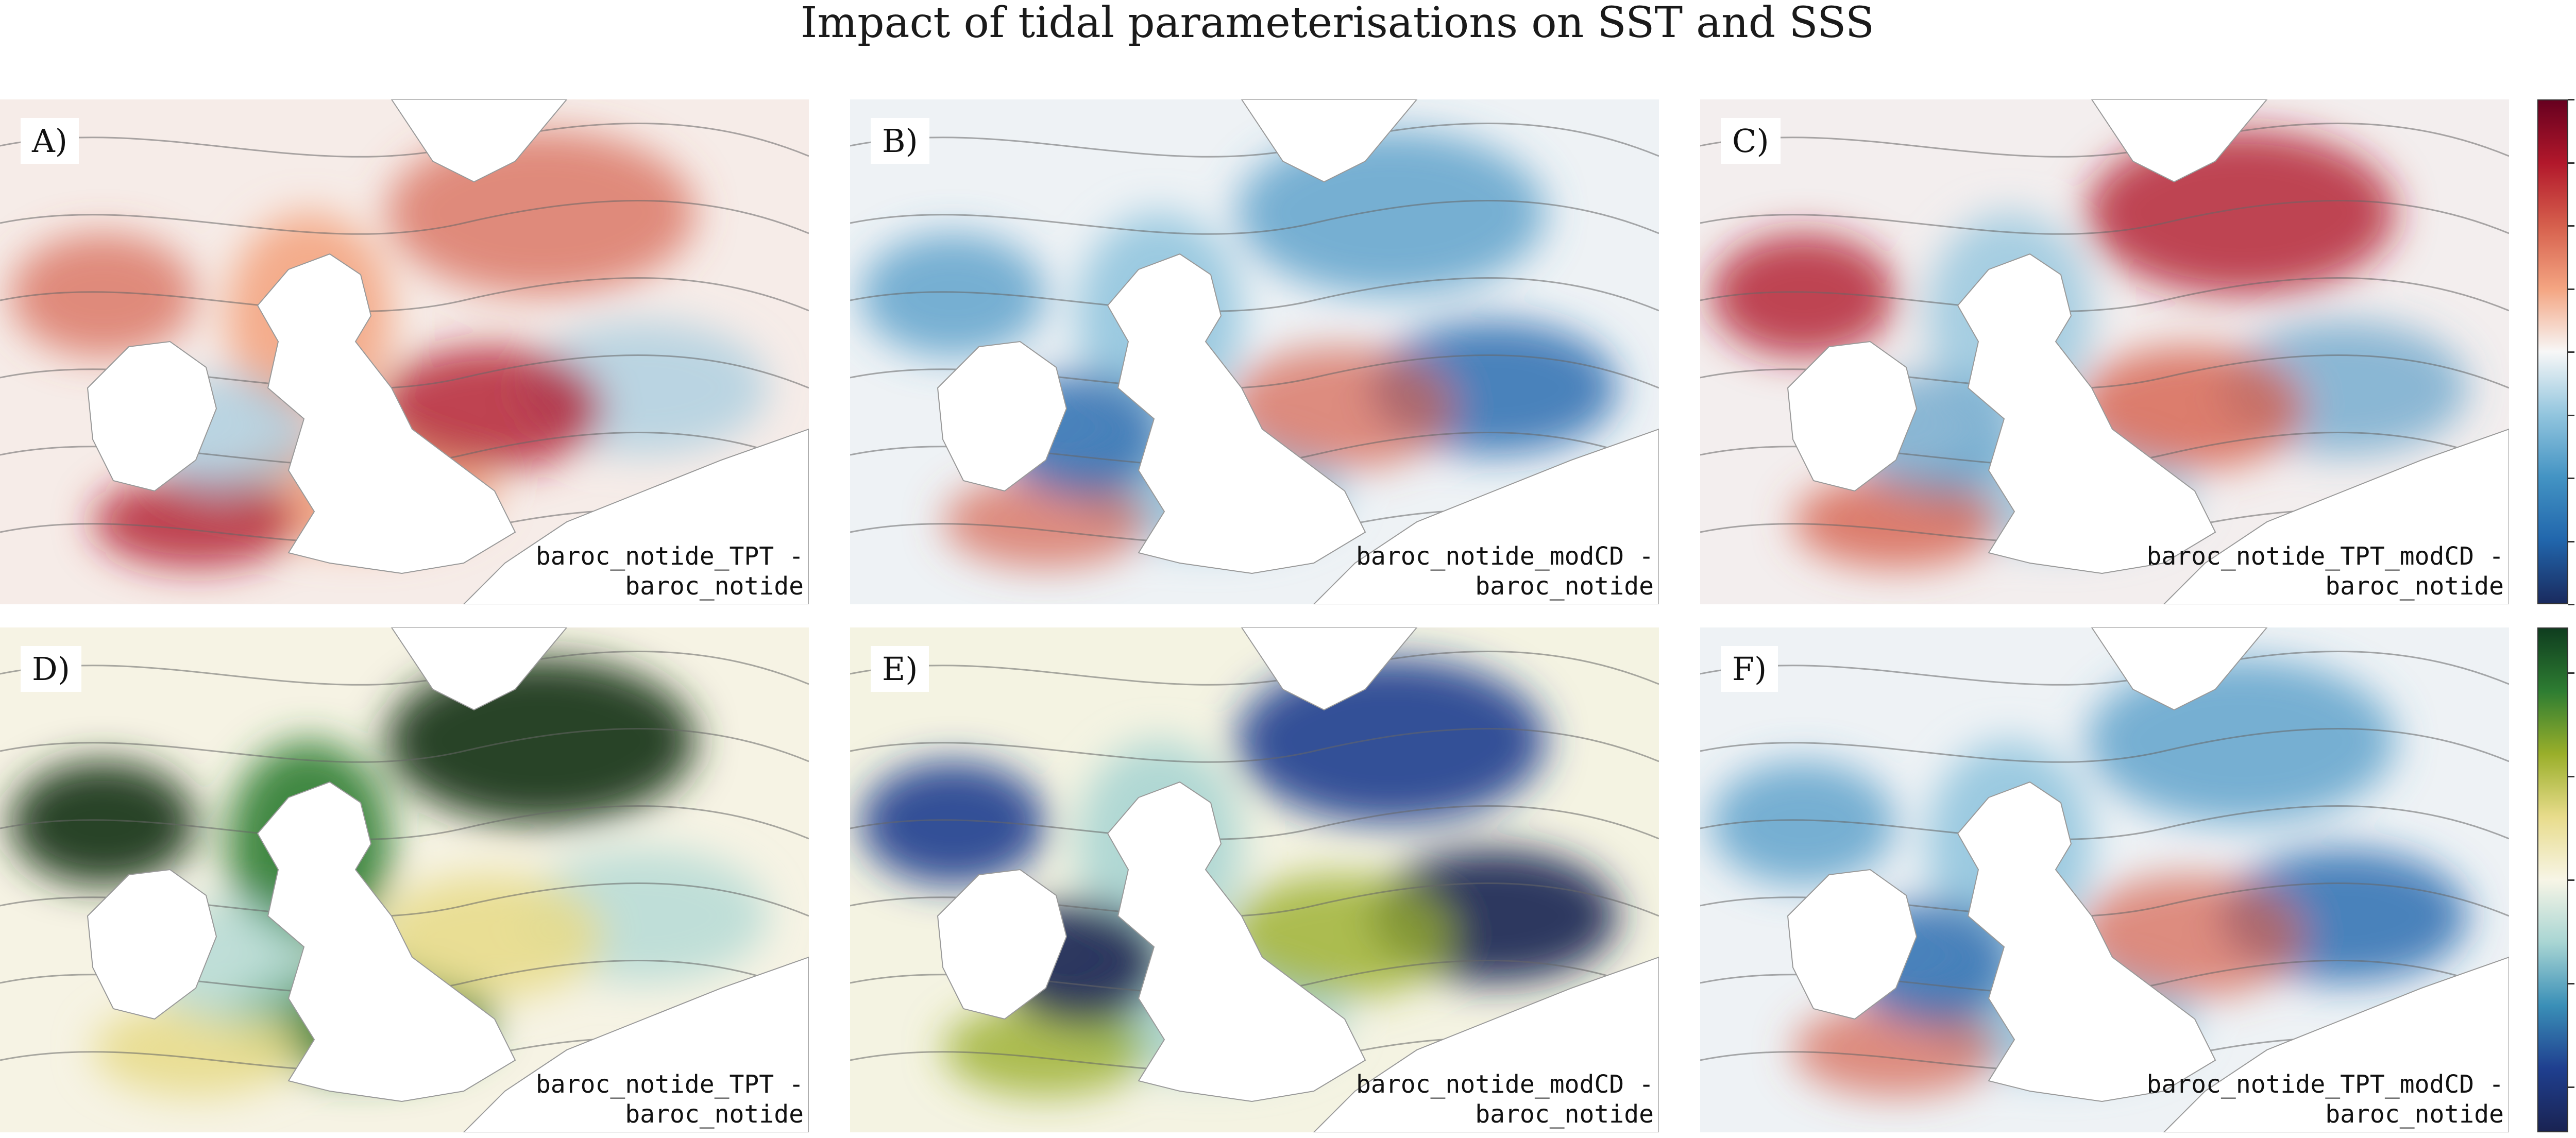 The image size is (2576, 1138). I want to click on panel-c-sst: C) baroc_notide_TPT_modCD - baroc_notide, so click(2104, 351).